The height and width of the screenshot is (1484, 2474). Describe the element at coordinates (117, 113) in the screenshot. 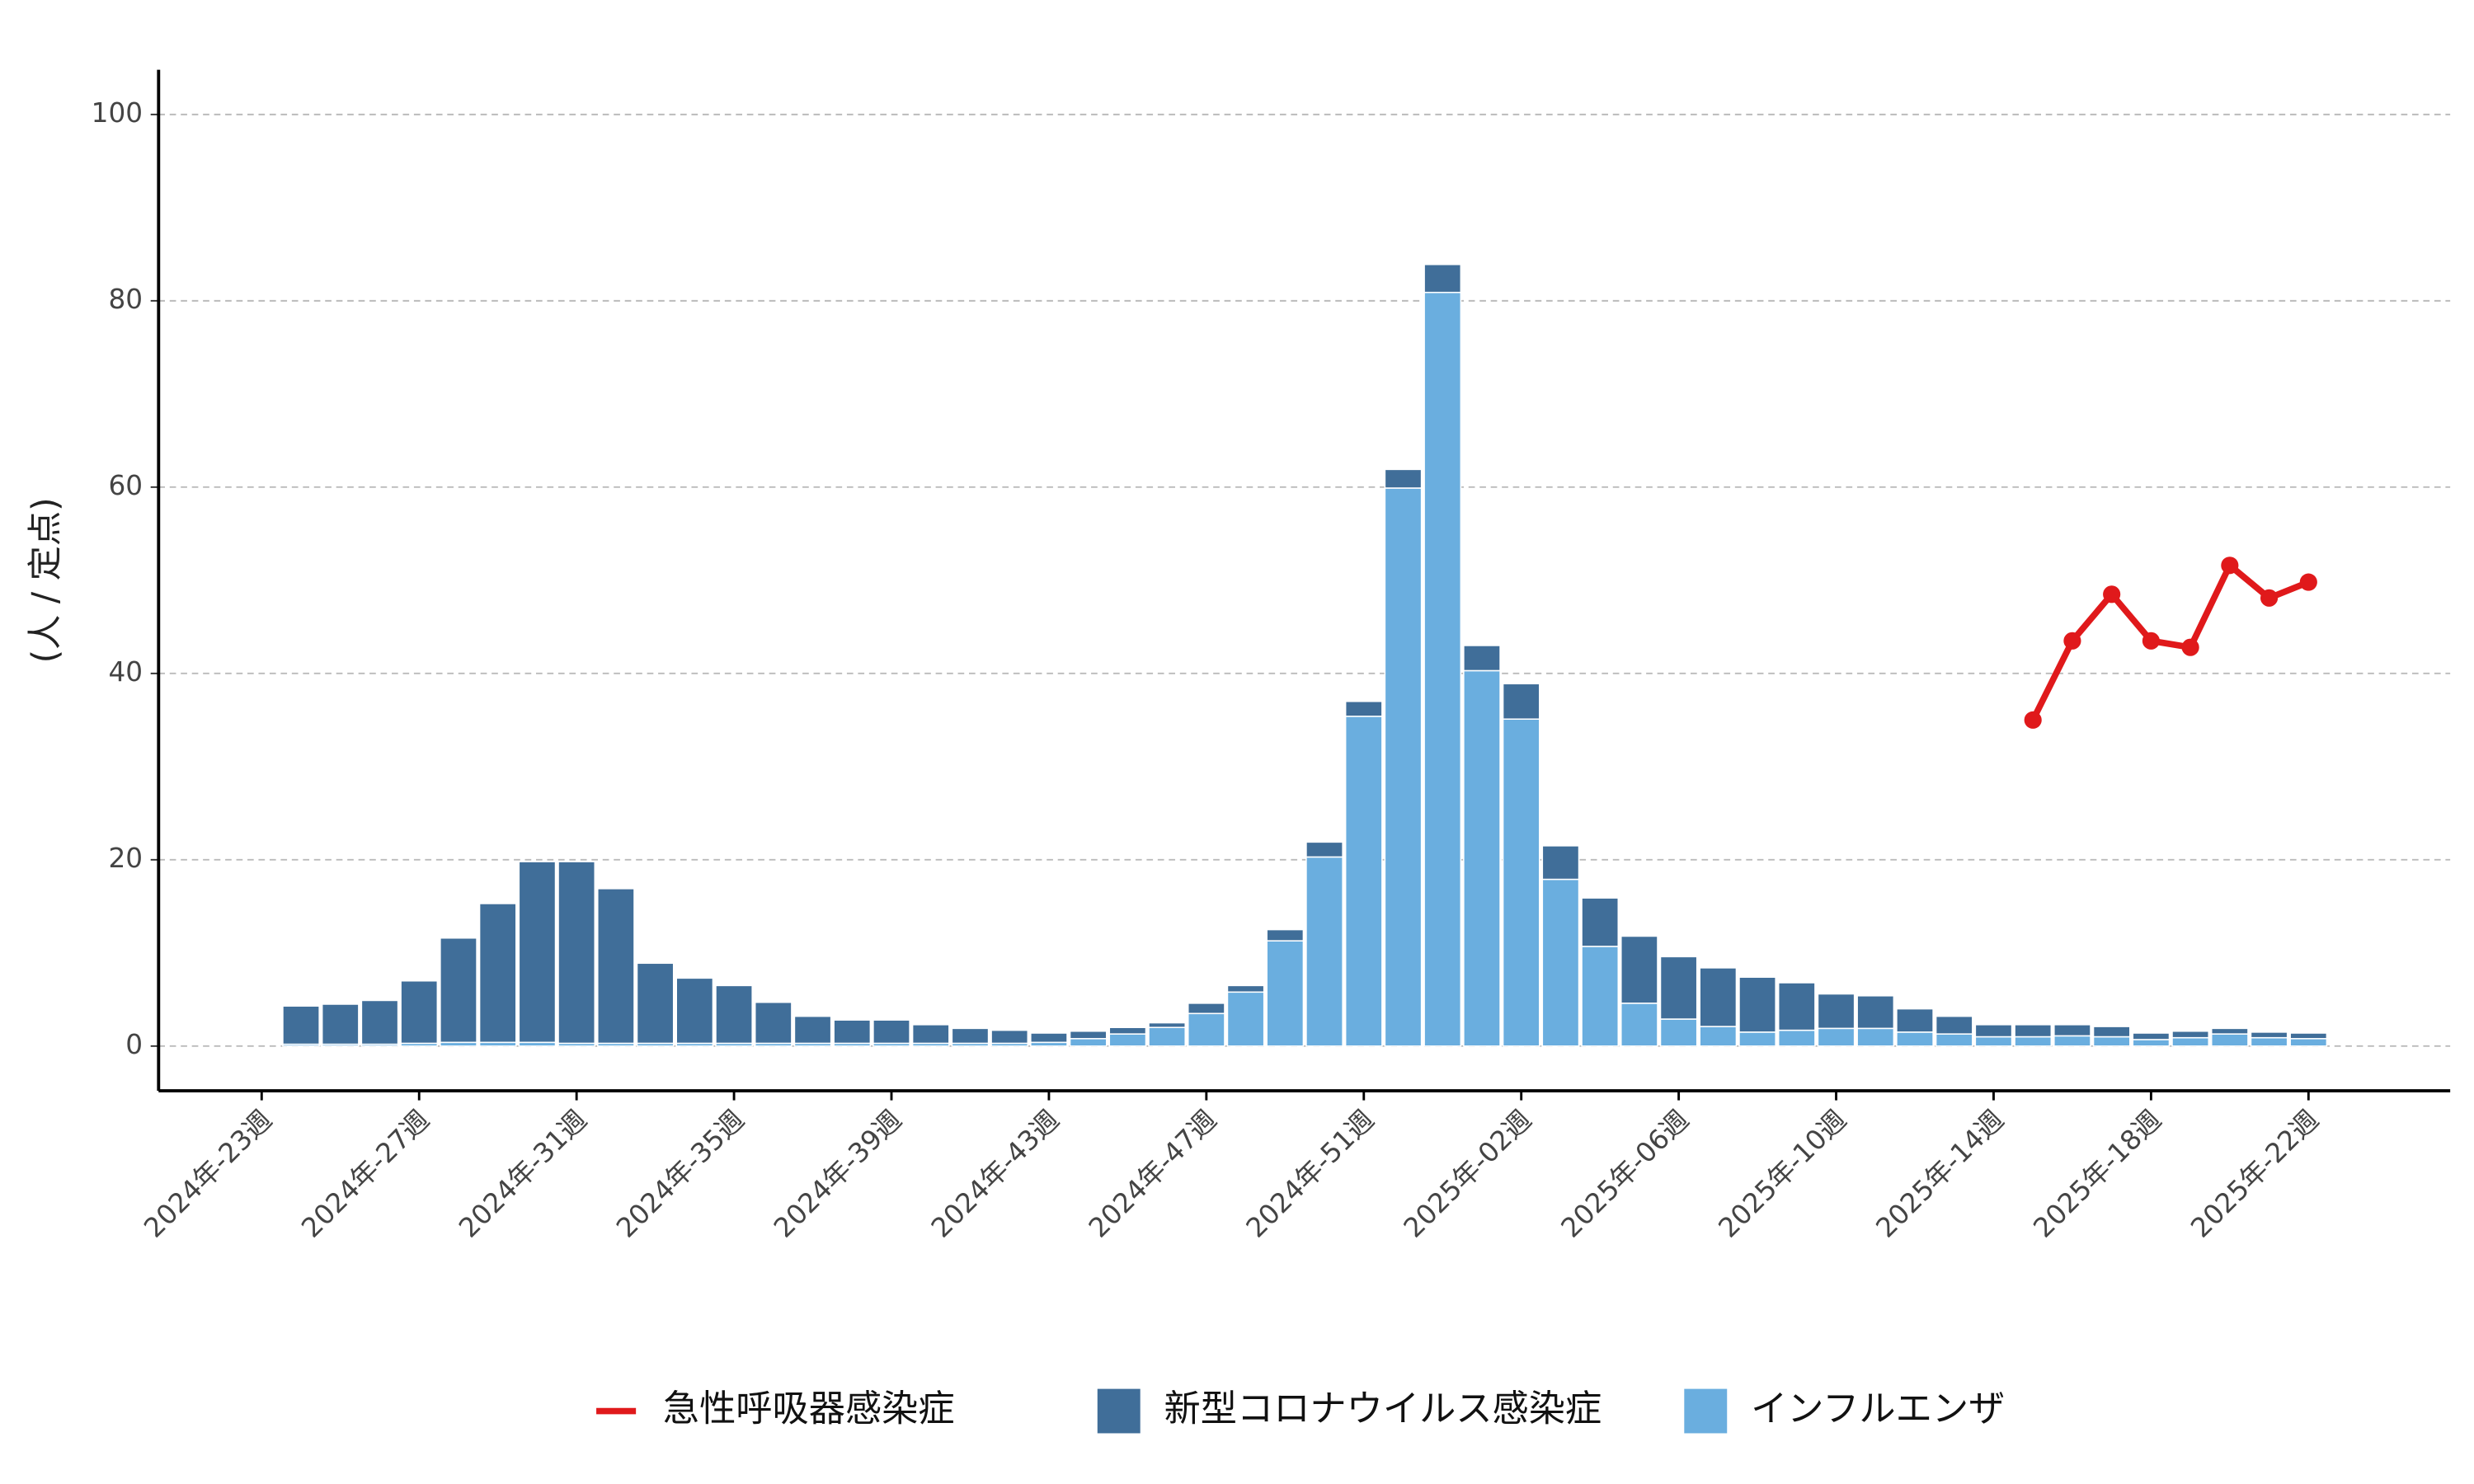

I see `y-tick-label: 100` at that location.